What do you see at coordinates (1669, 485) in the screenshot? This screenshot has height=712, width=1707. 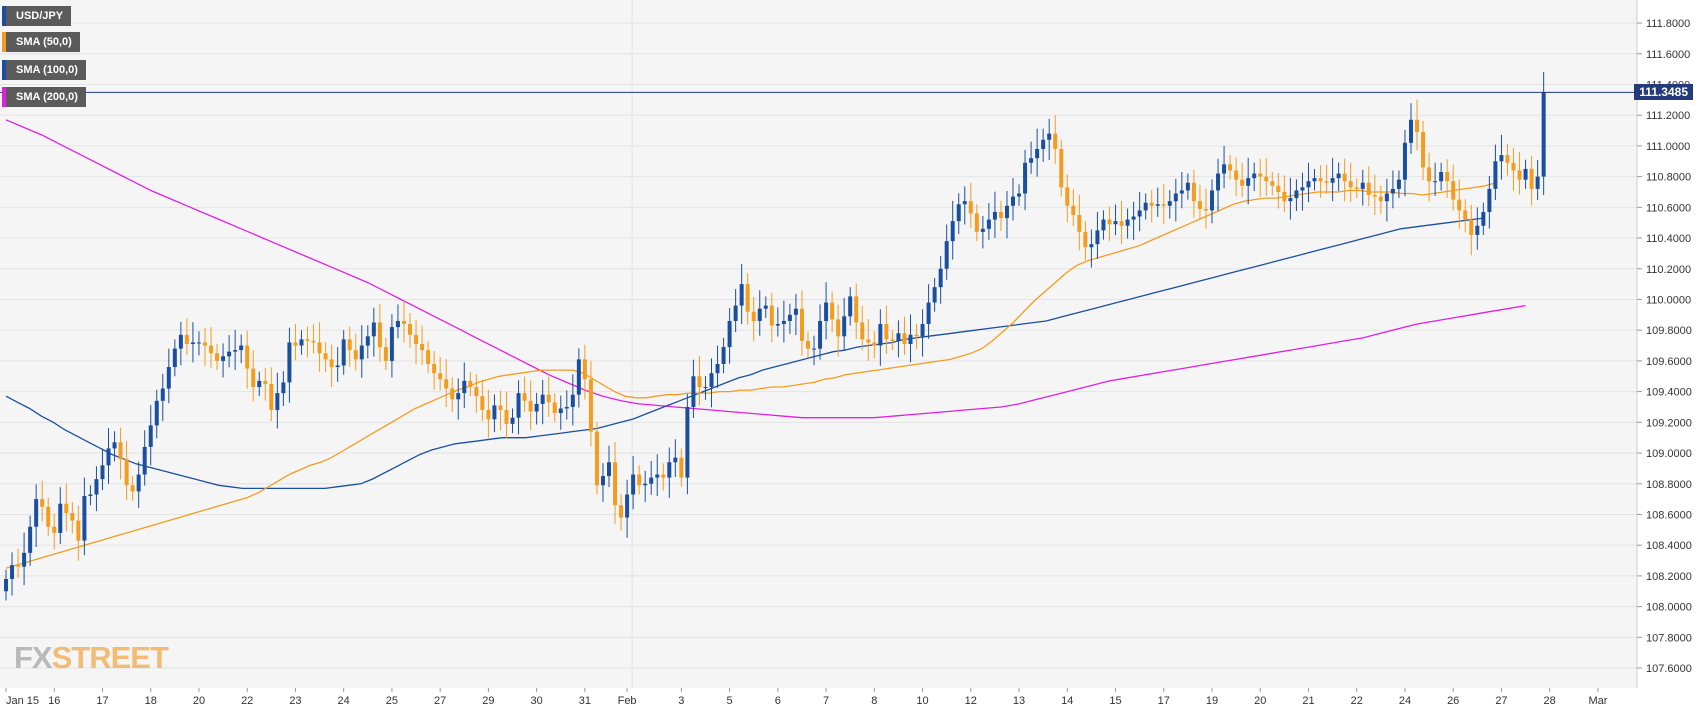 I see `y-tick-label: 108.8000` at bounding box center [1669, 485].